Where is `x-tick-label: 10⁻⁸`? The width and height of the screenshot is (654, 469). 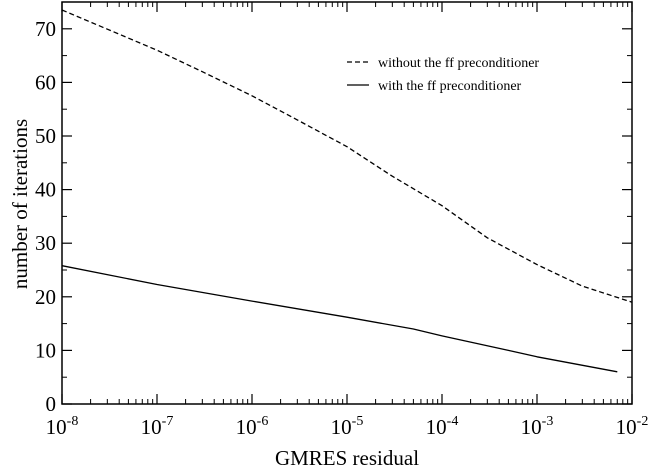 x-tick-label: 10⁻⁸ is located at coordinates (62, 426).